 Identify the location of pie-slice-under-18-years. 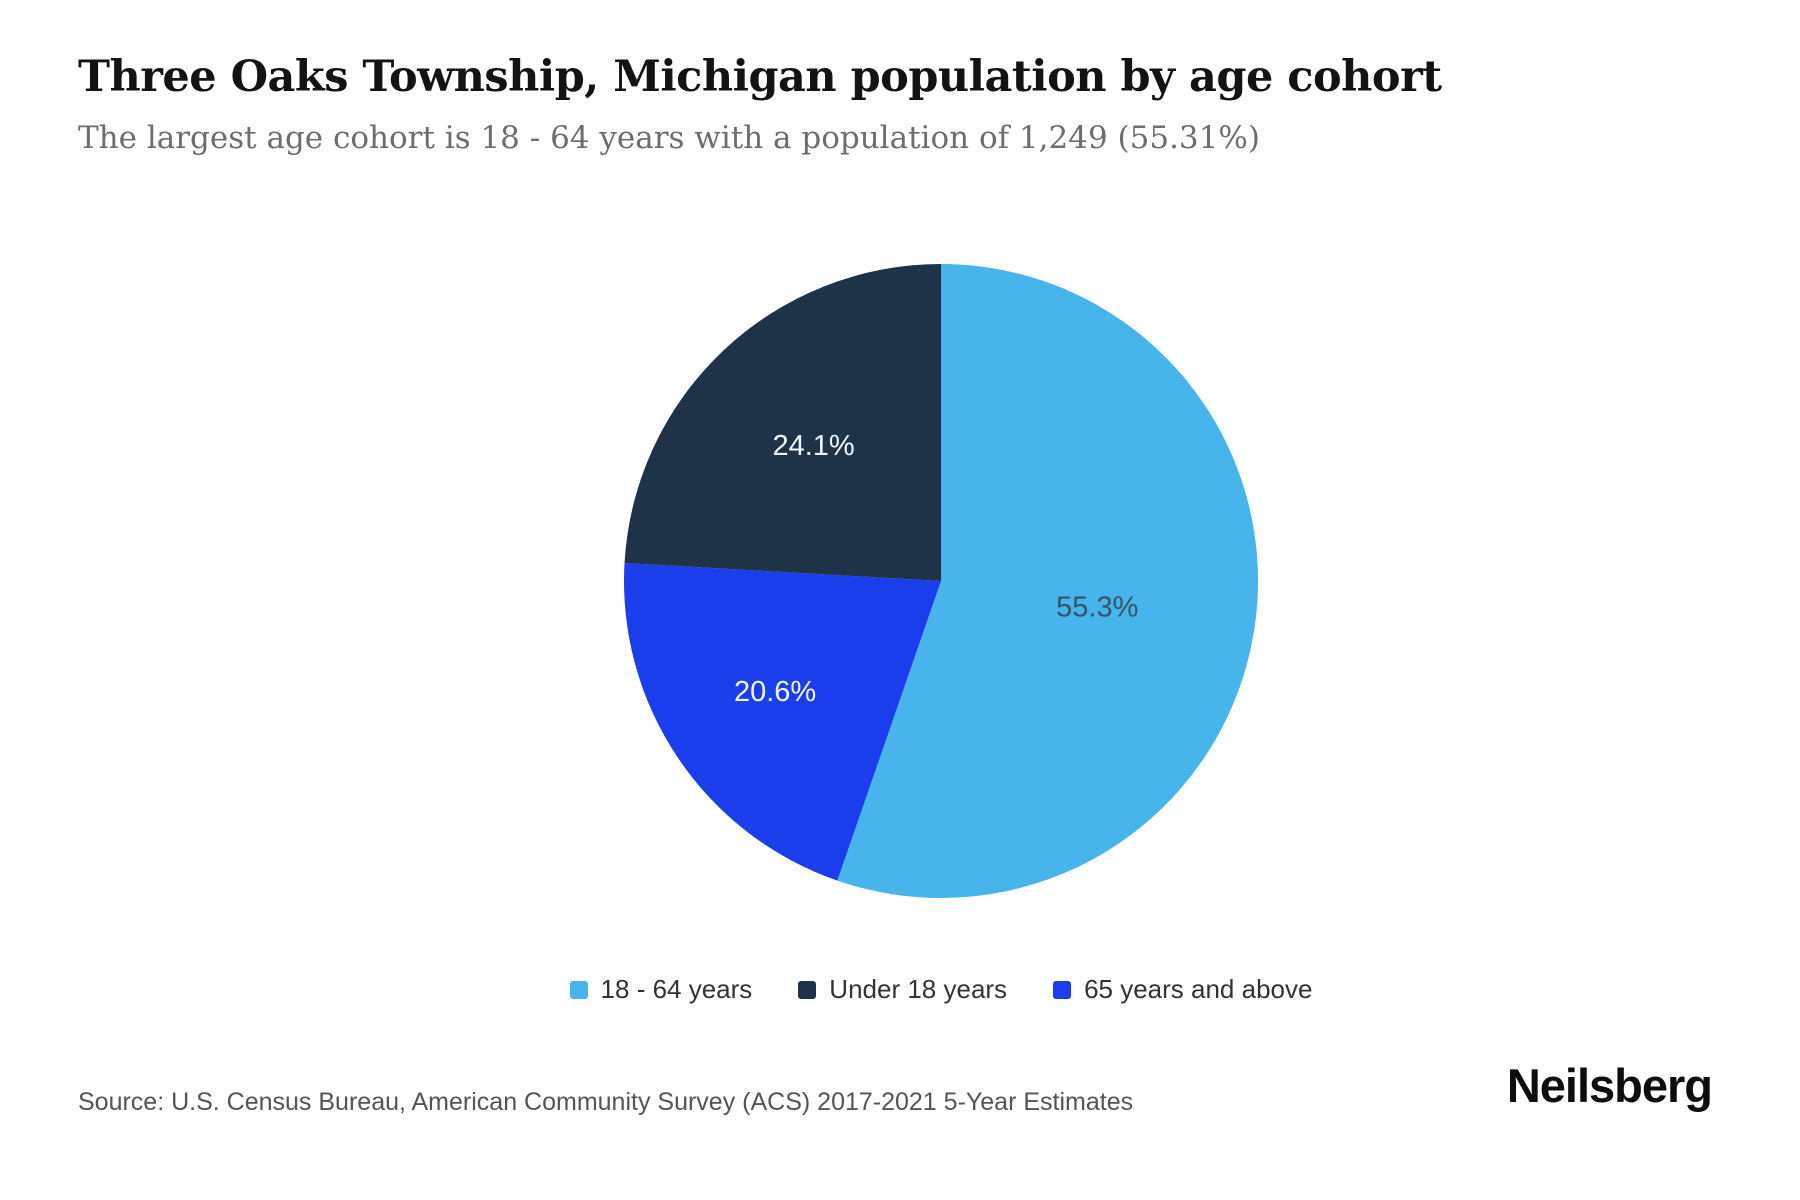
(782, 422).